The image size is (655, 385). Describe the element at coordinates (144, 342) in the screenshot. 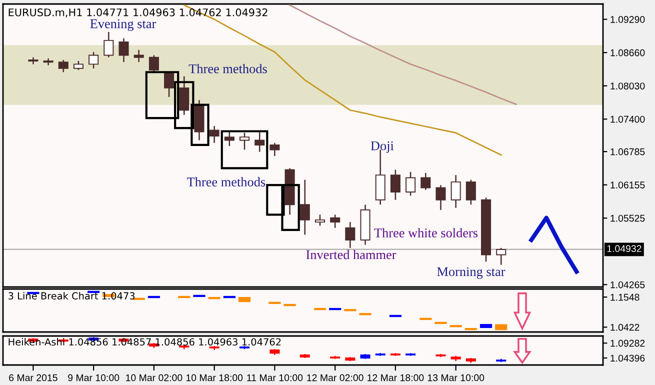

I see `chart-title: Heiken-Ashi 1.04856 1.04857 1.04856 1.04963 1.04762` at that location.